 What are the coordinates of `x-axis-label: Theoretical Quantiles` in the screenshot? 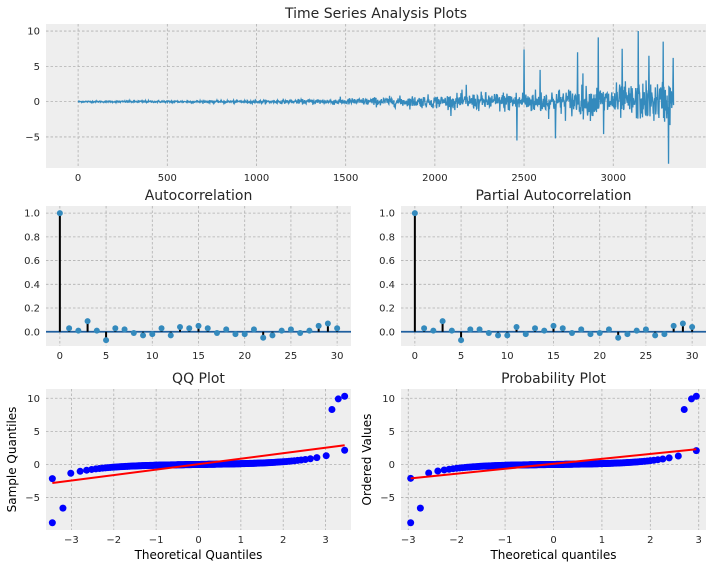 It's located at (198, 555).